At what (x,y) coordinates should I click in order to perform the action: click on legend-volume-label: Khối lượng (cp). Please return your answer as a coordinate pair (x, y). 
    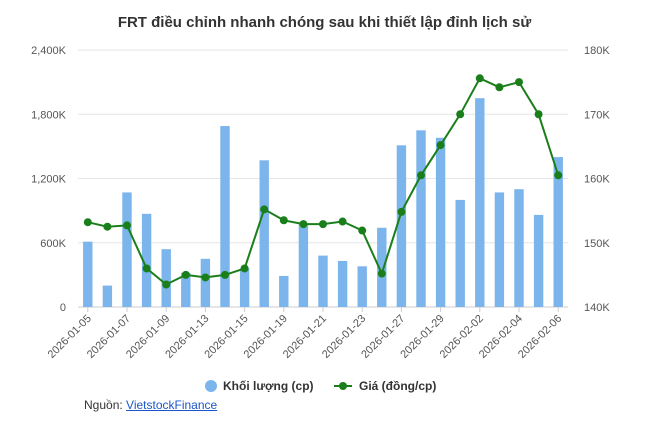
    Looking at the image, I should click on (268, 386).